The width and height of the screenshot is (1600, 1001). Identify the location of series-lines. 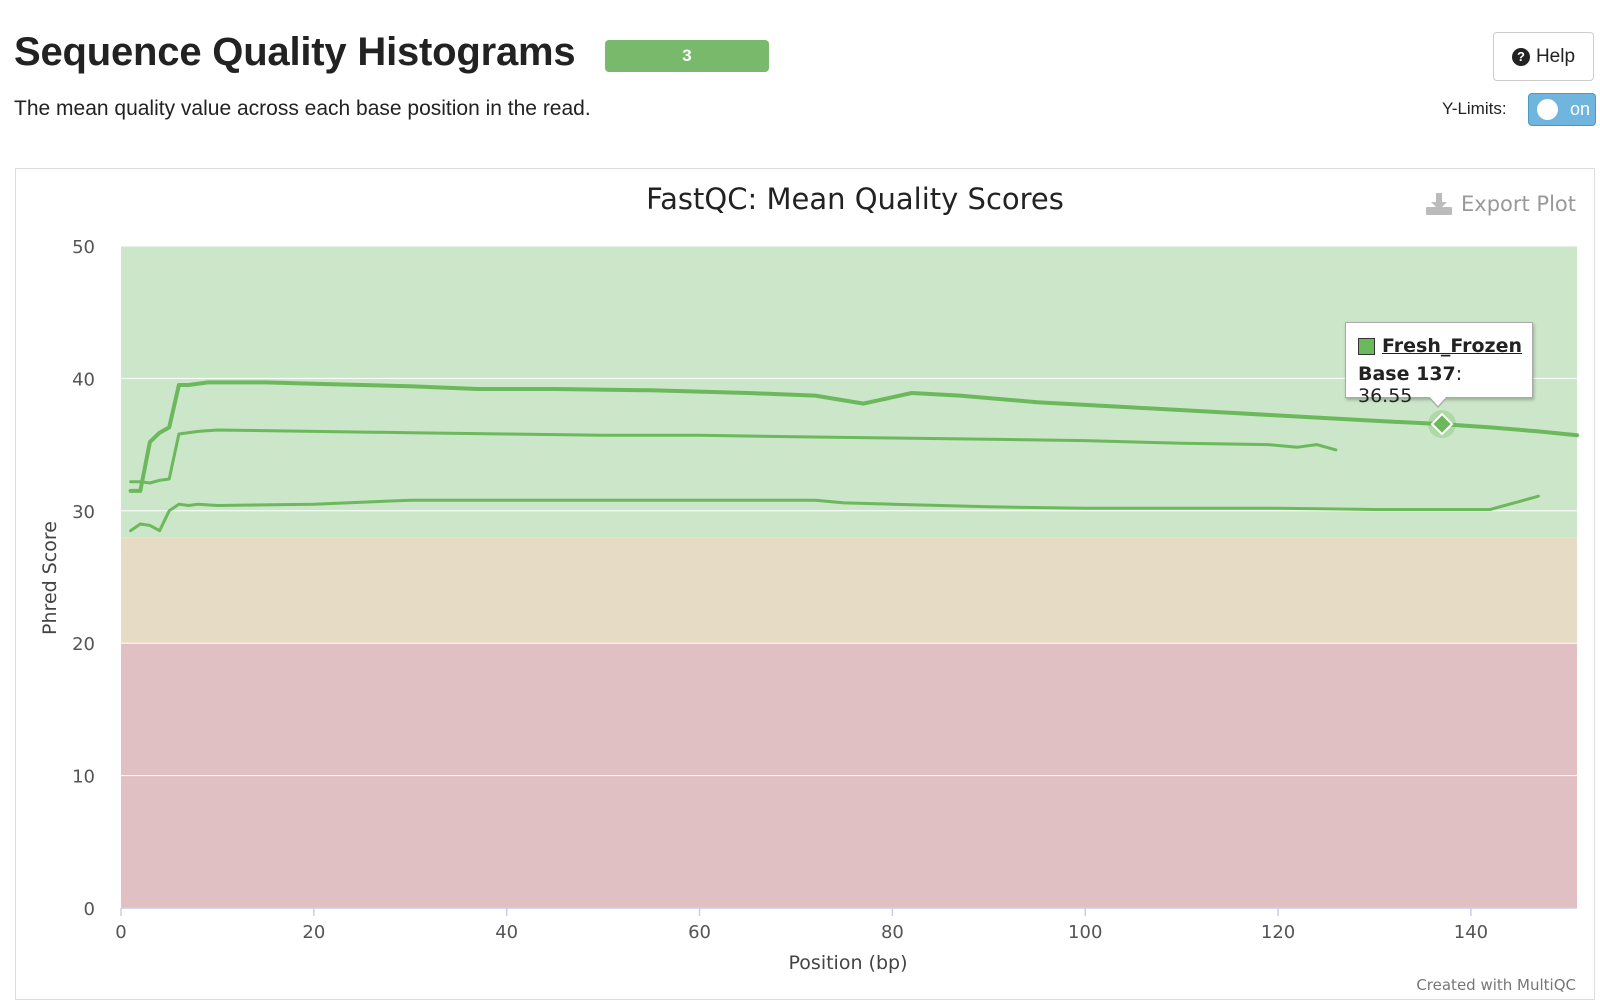
(853, 456).